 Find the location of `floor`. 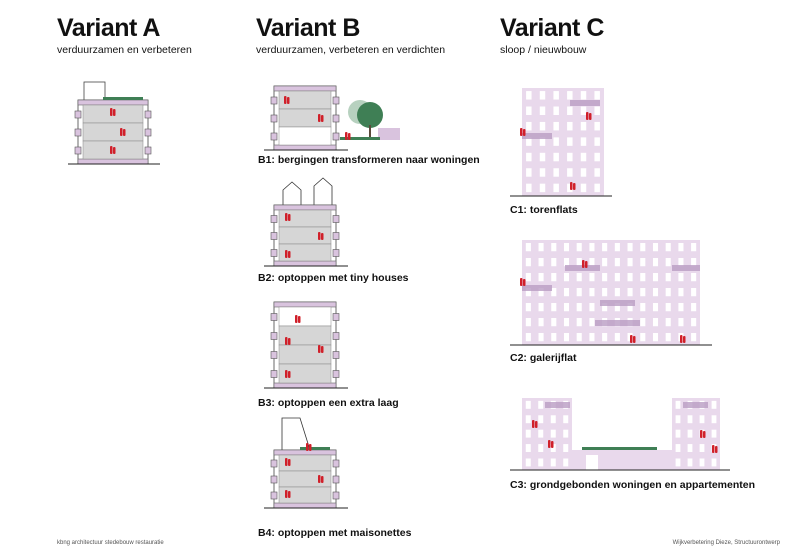

floor is located at coordinates (305, 252).